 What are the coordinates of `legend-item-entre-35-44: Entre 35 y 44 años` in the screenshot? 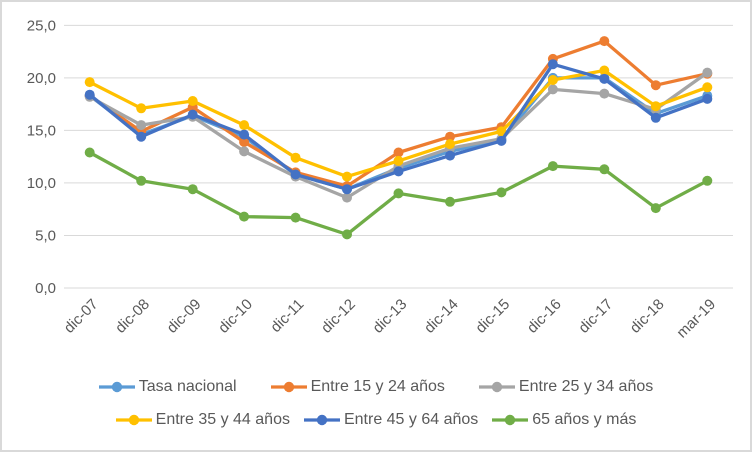 It's located at (202, 420).